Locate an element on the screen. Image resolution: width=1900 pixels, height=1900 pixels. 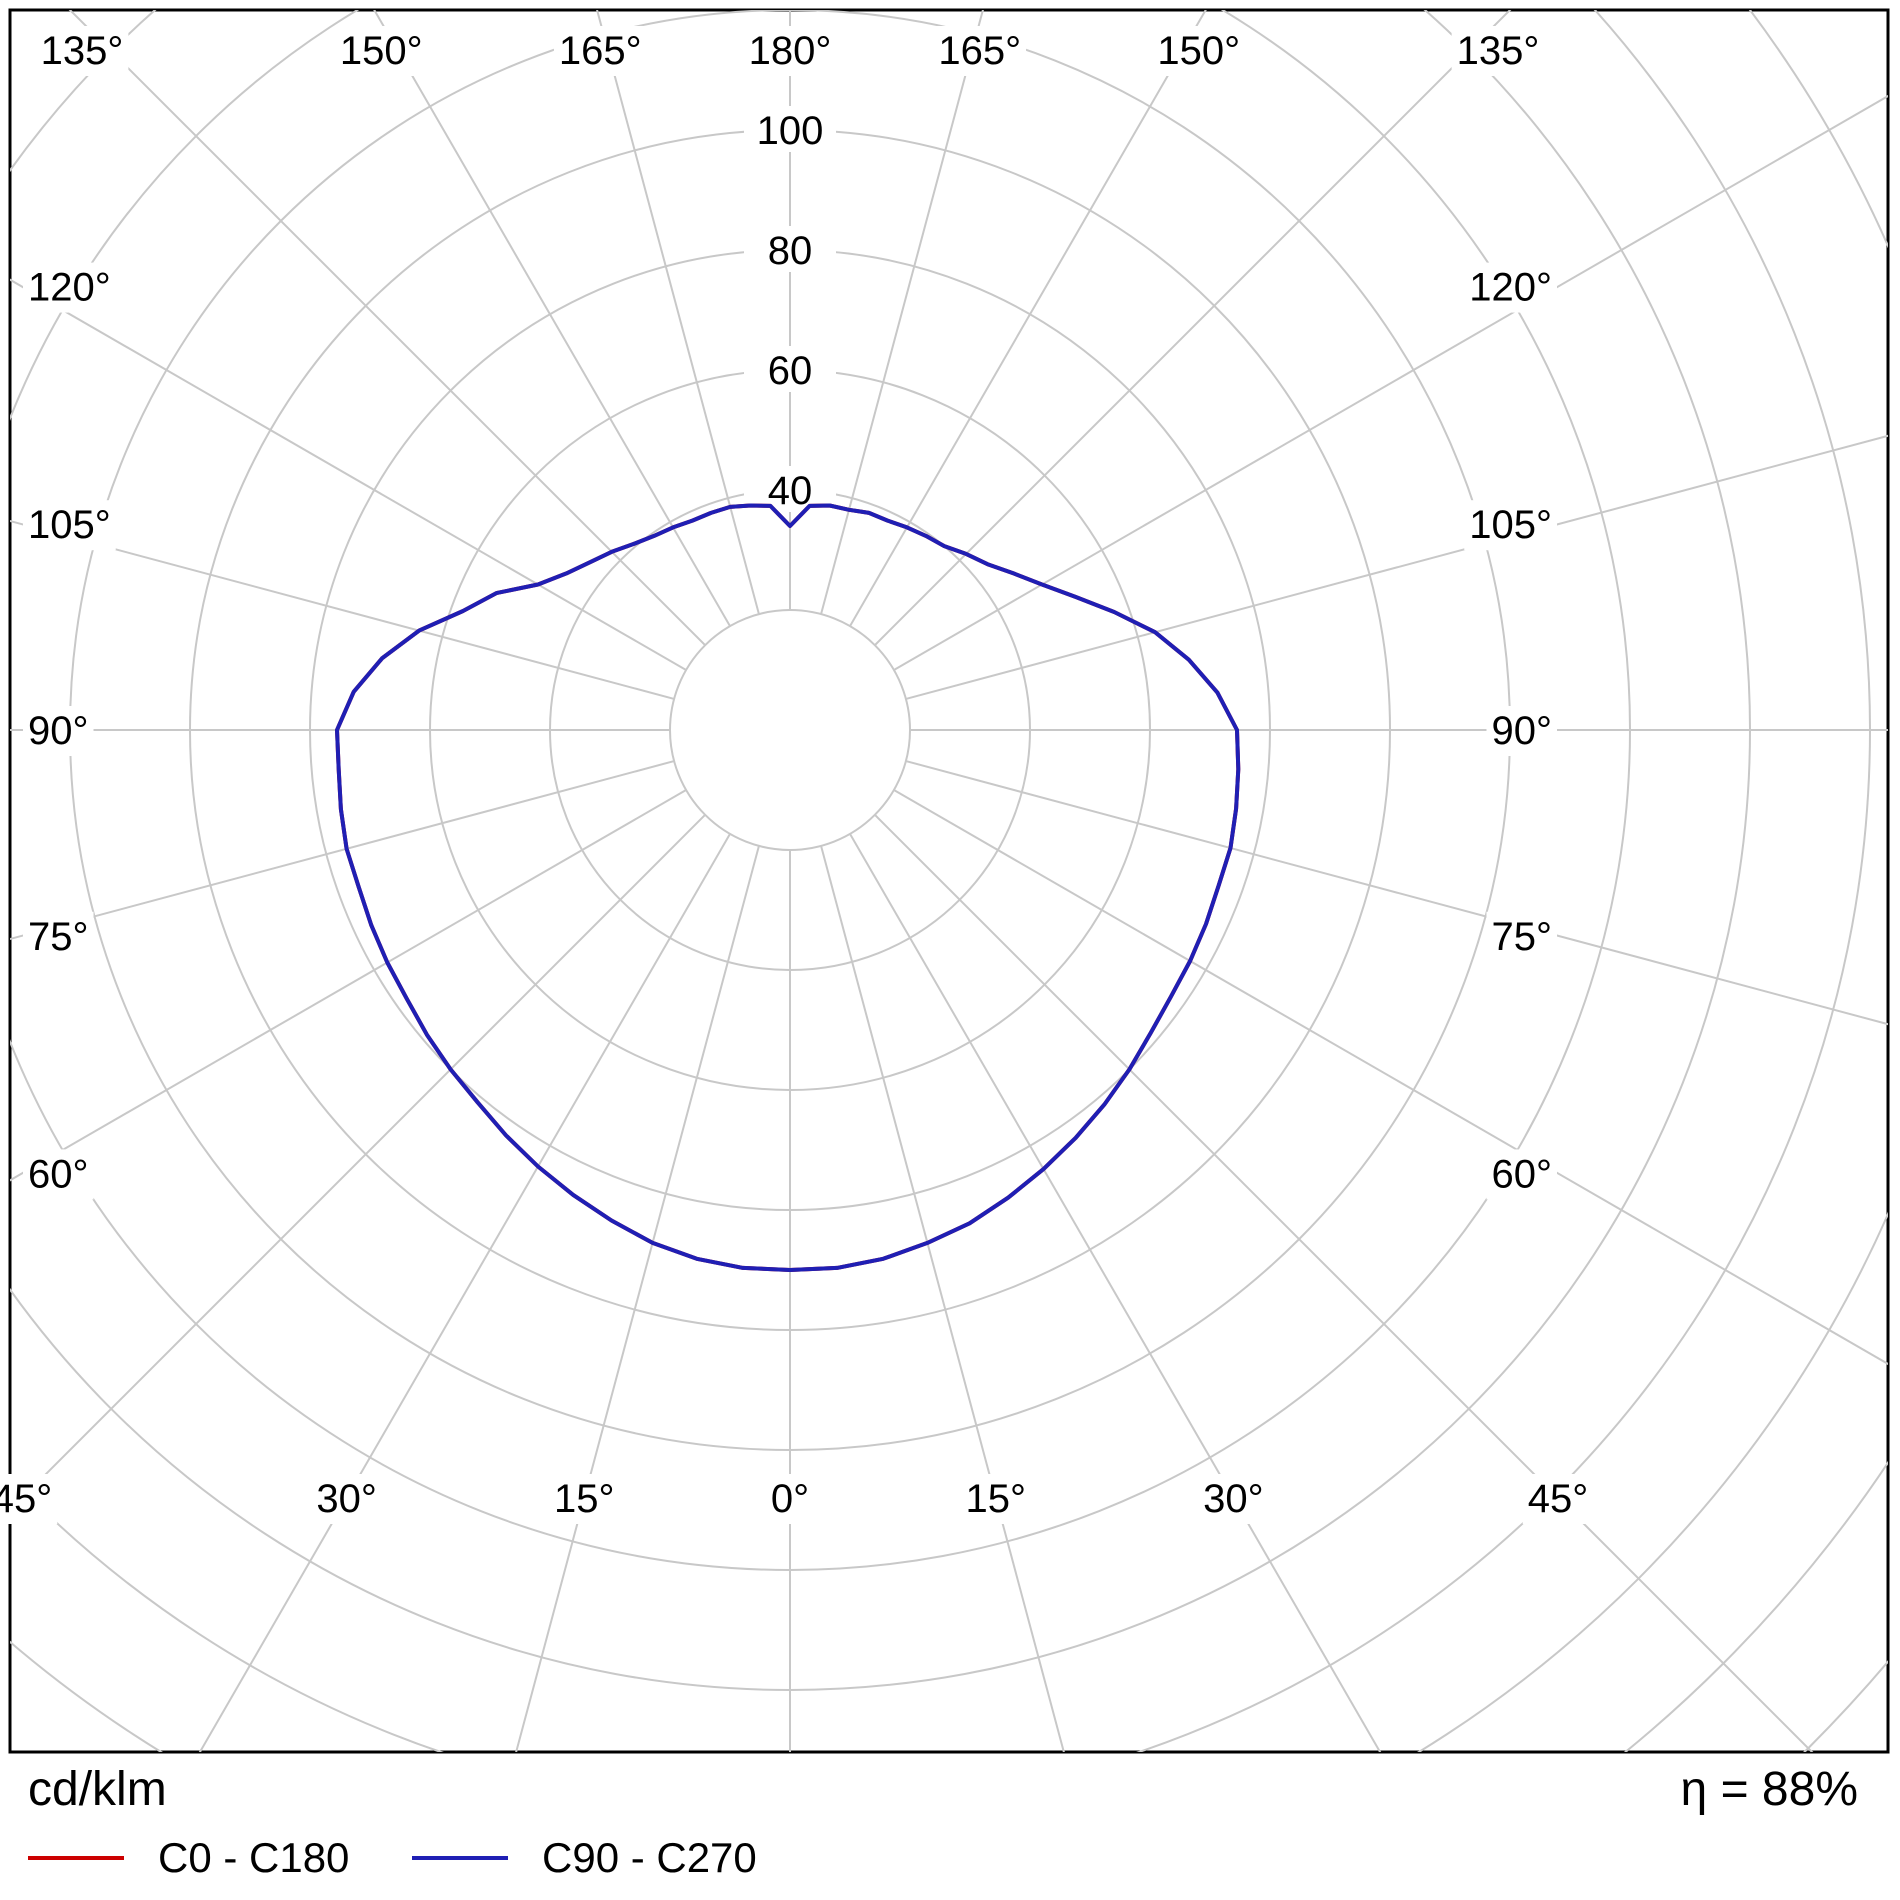
angle-label: 180° is located at coordinates (790, 51).